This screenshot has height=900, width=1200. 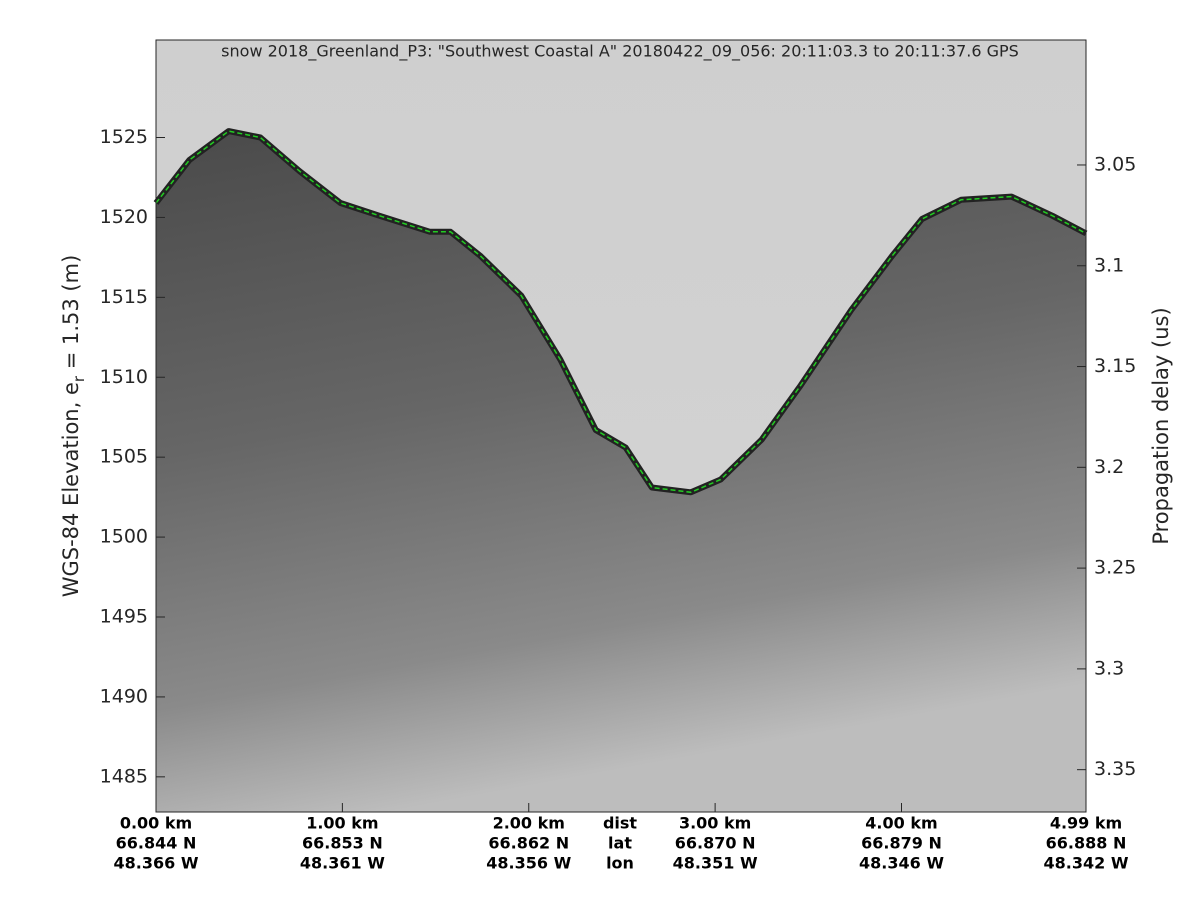 What do you see at coordinates (342, 823) in the screenshot?
I see `x-tick-label: 1.00 km` at bounding box center [342, 823].